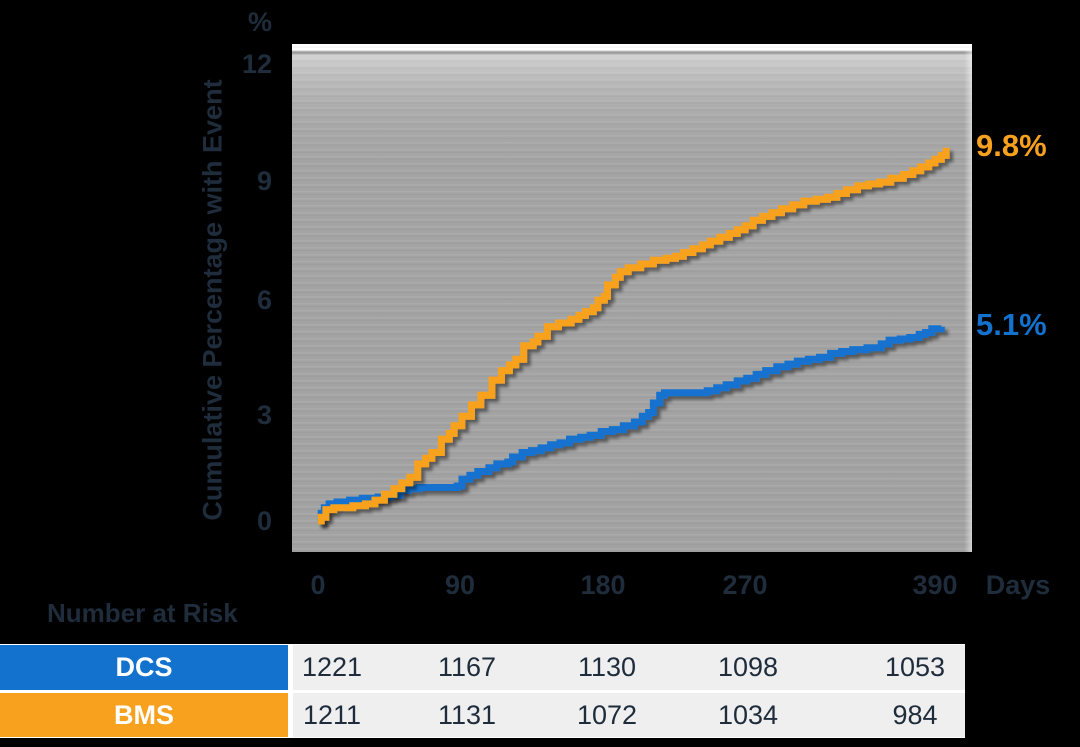  Describe the element at coordinates (264, 415) in the screenshot. I see `y-tick-3: 3` at that location.